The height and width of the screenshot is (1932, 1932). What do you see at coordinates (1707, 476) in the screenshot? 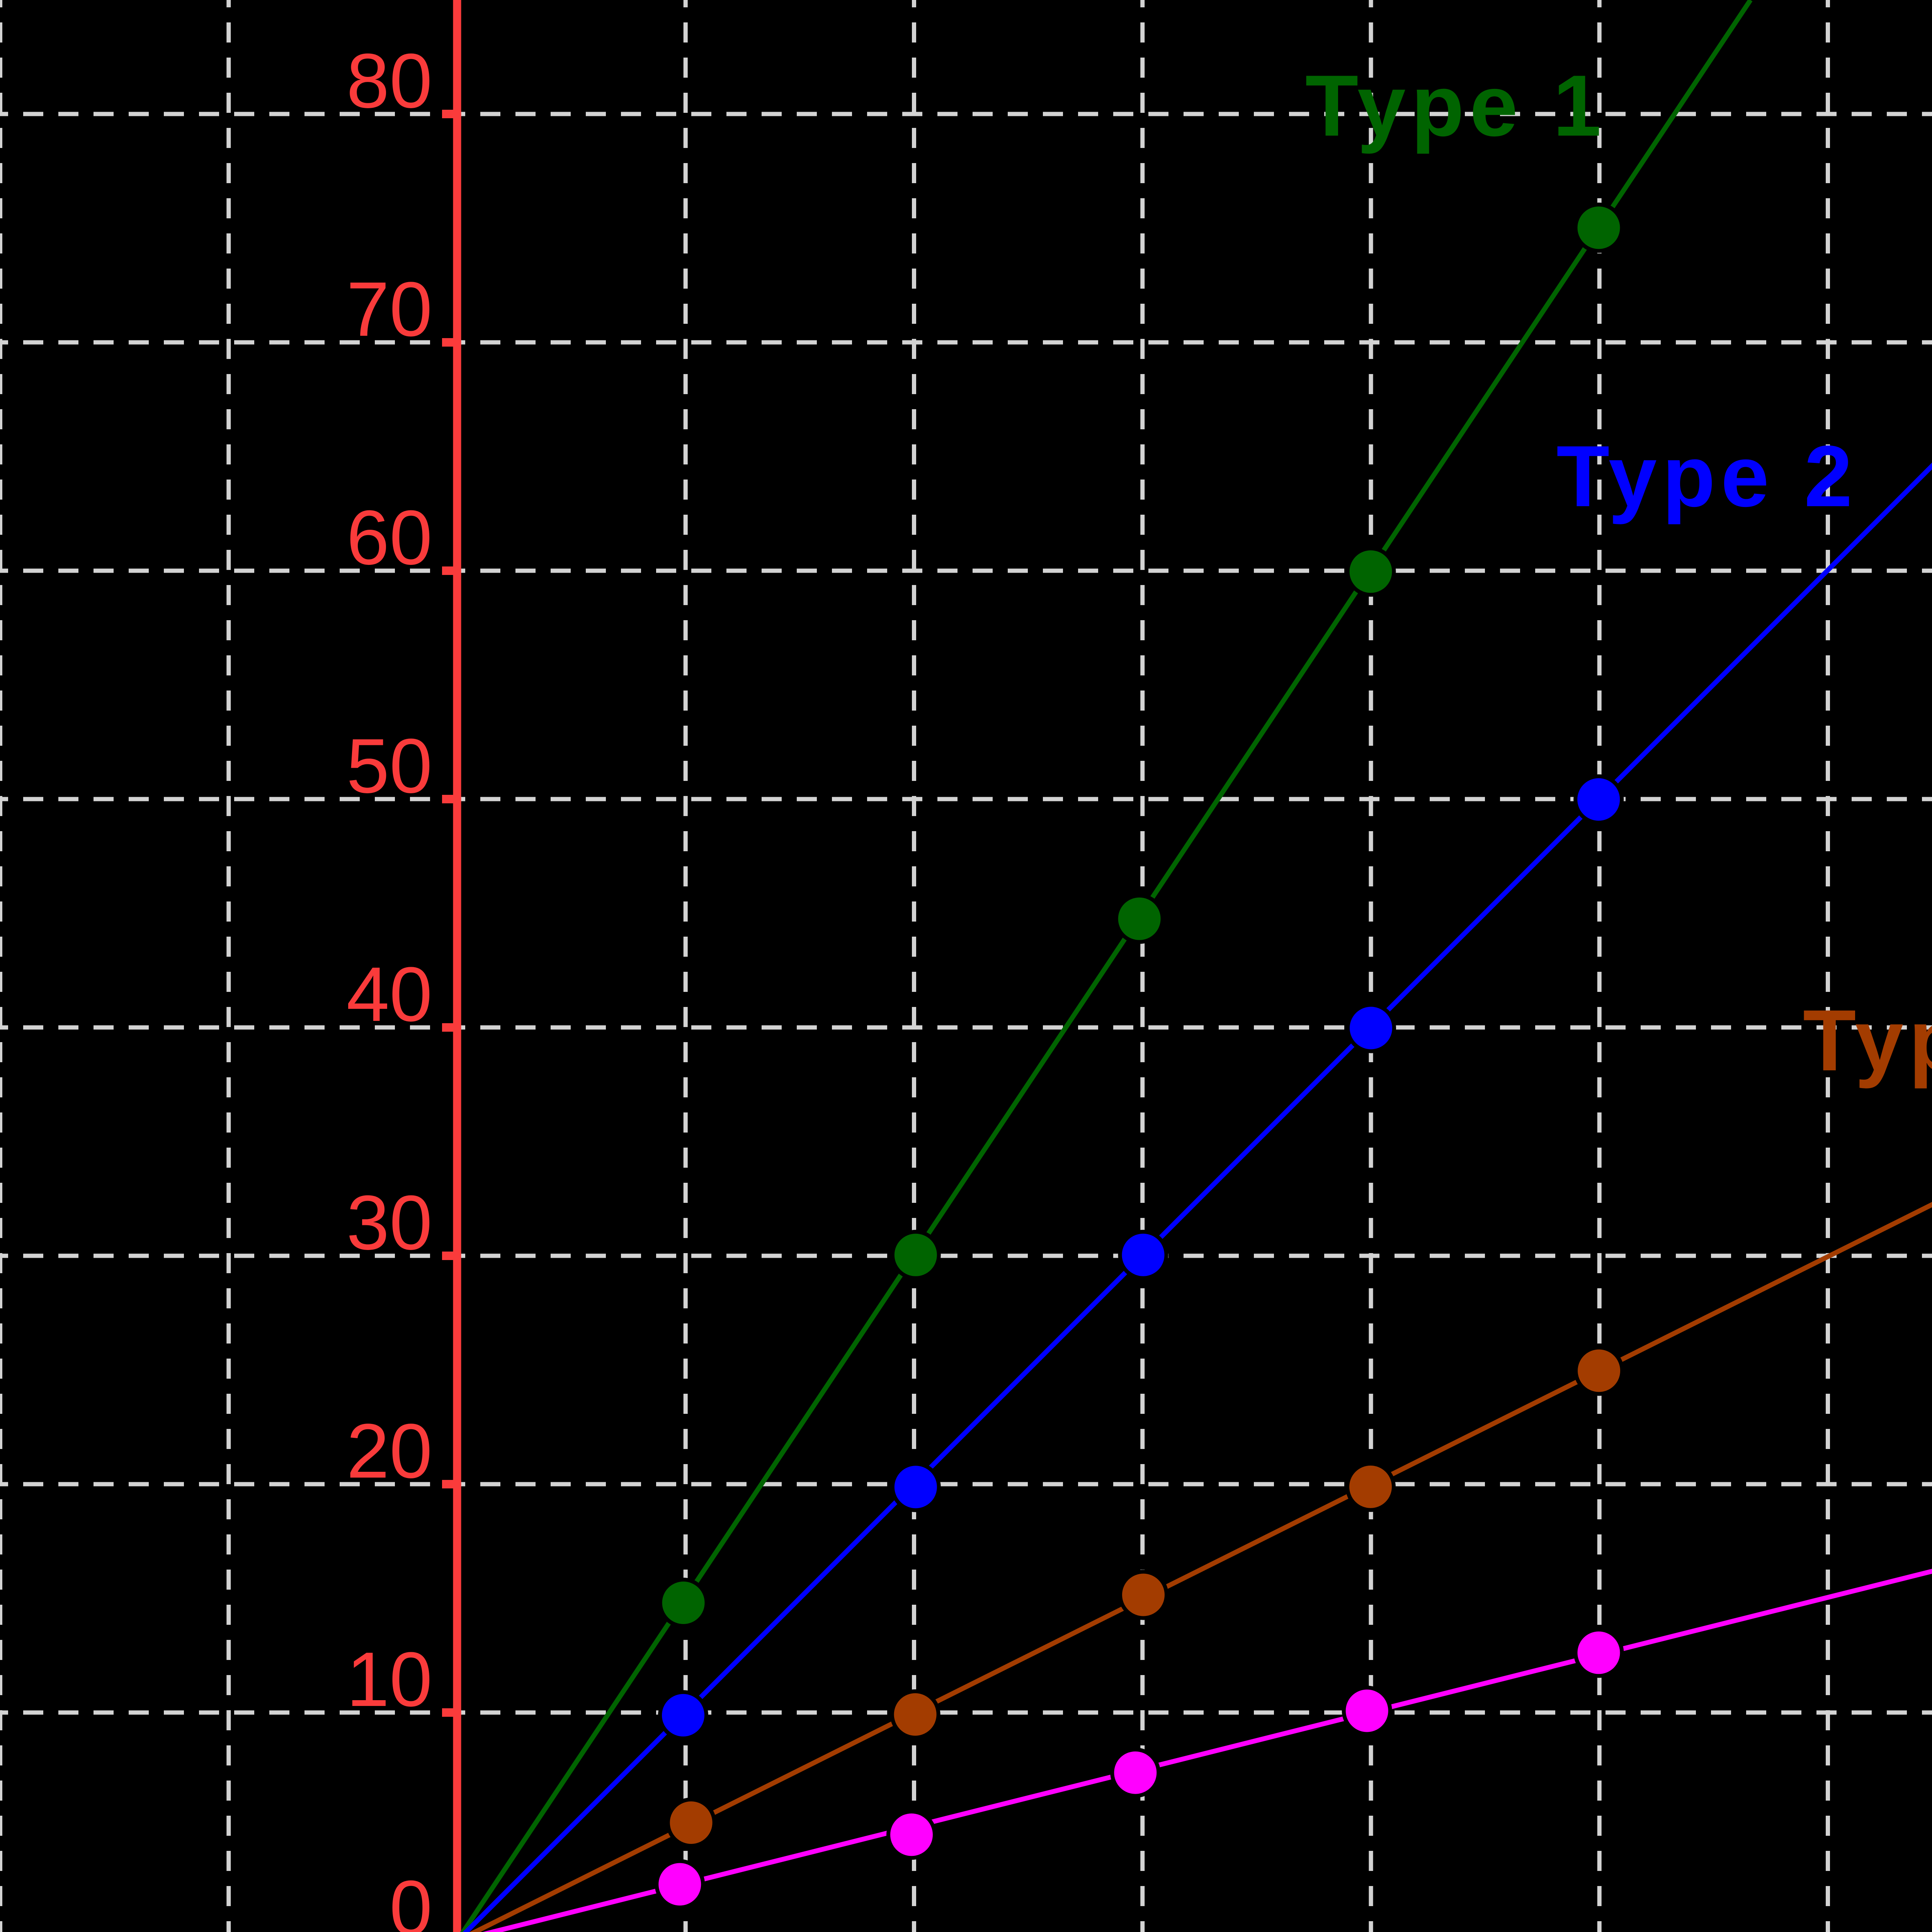
I see `svg-text: Type 2` at bounding box center [1707, 476].